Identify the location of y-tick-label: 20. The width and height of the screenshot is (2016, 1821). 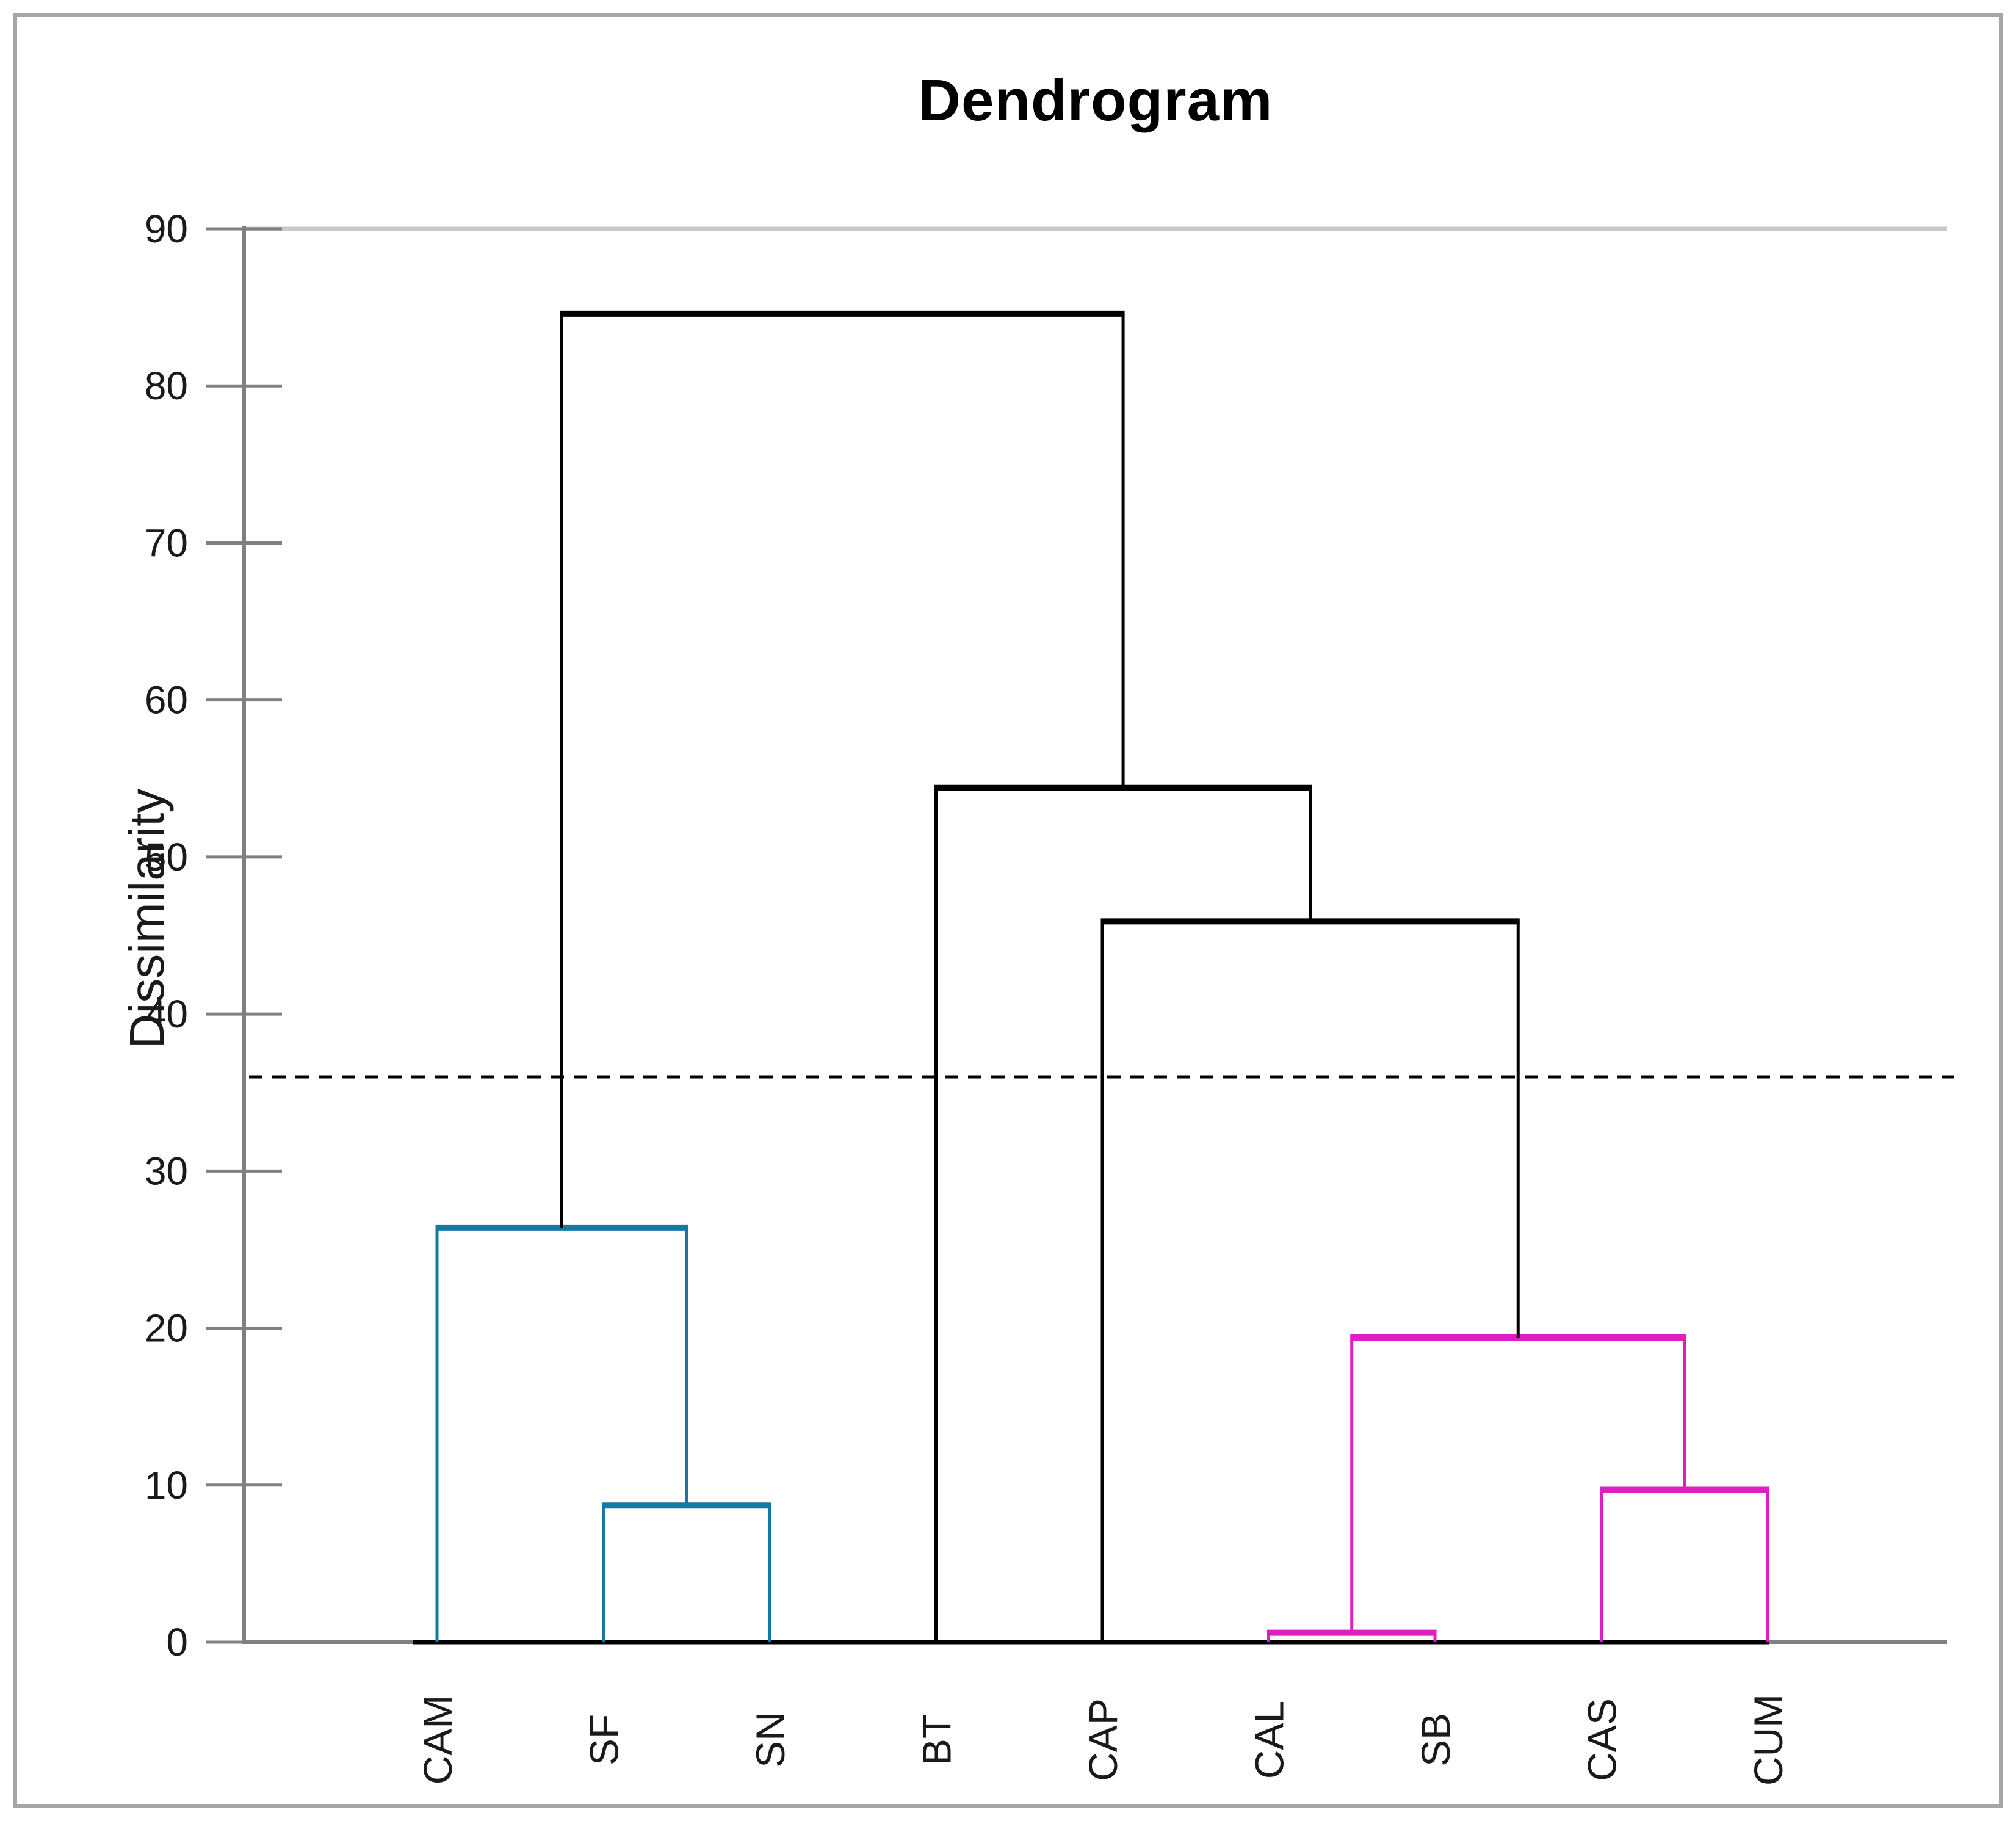
(166, 1328).